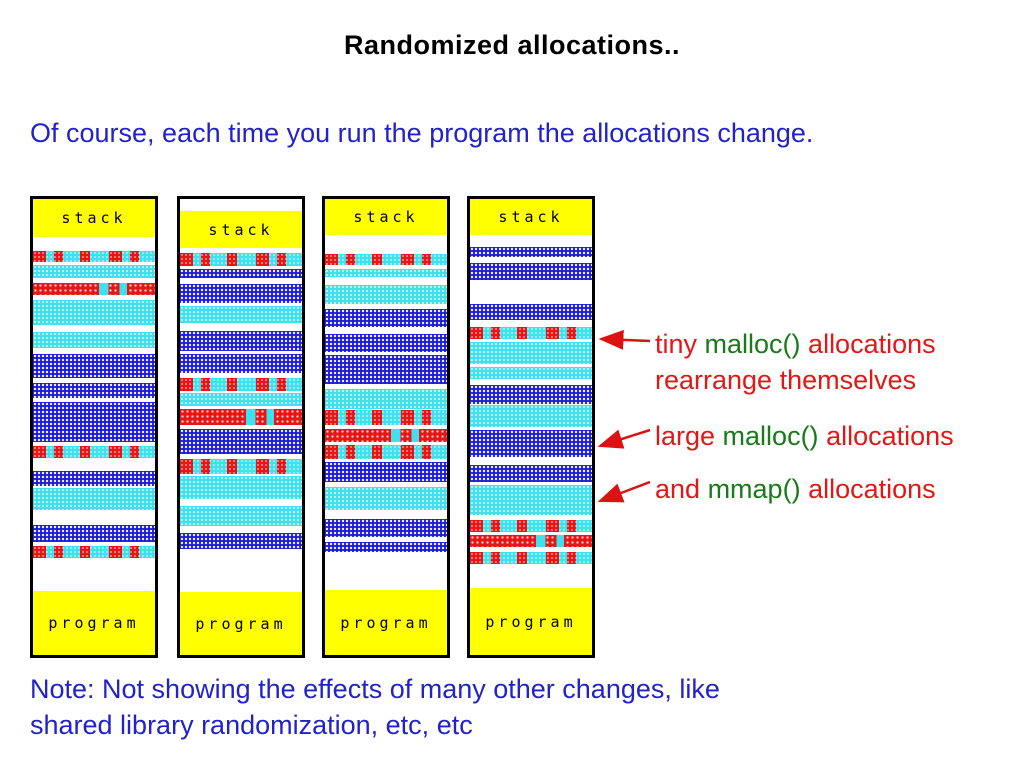 This screenshot has width=1024, height=768. I want to click on annotation-line: rearrange themselves, so click(786, 380).